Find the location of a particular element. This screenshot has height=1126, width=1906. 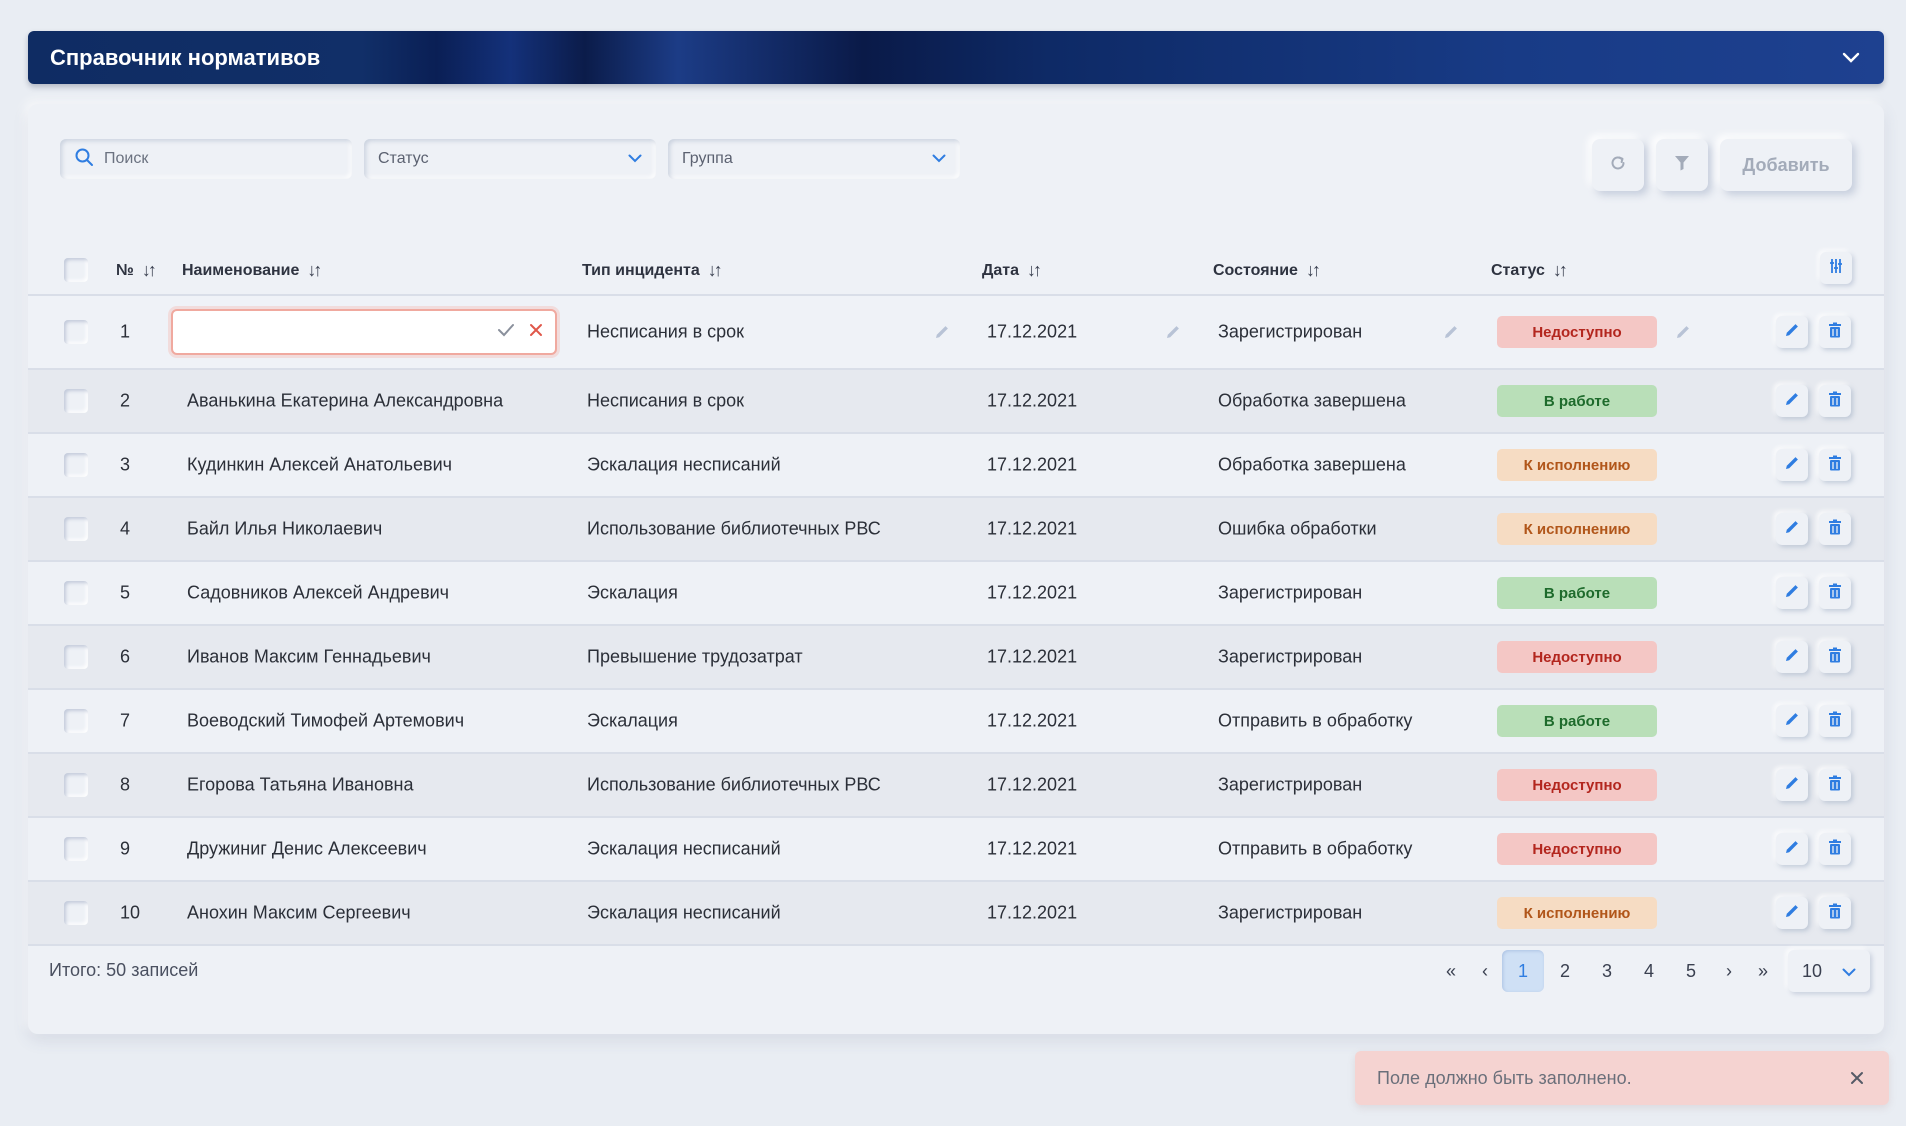

status-select: Статус is located at coordinates (510, 159).